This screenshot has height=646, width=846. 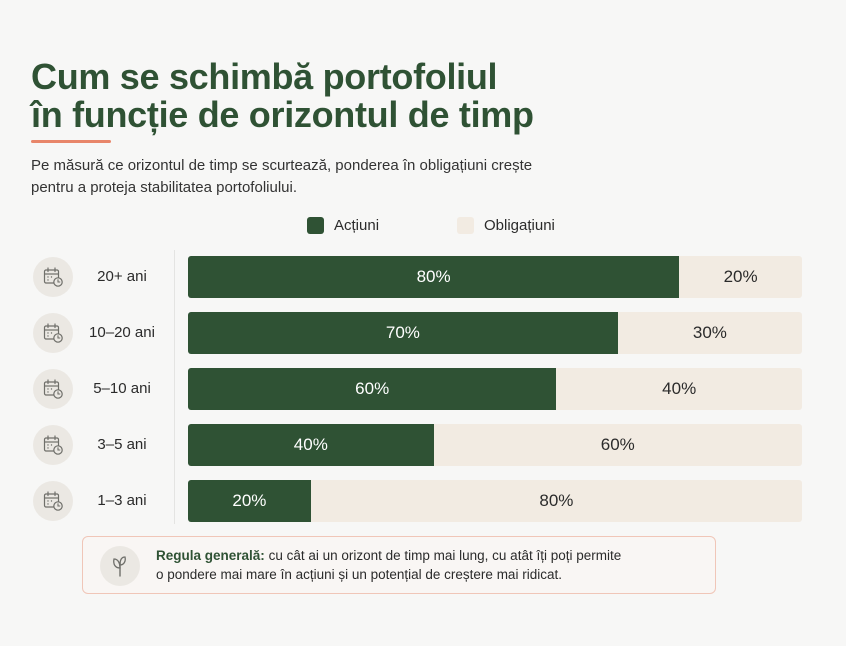 I want to click on legend-swatch-stocks, so click(x=315, y=225).